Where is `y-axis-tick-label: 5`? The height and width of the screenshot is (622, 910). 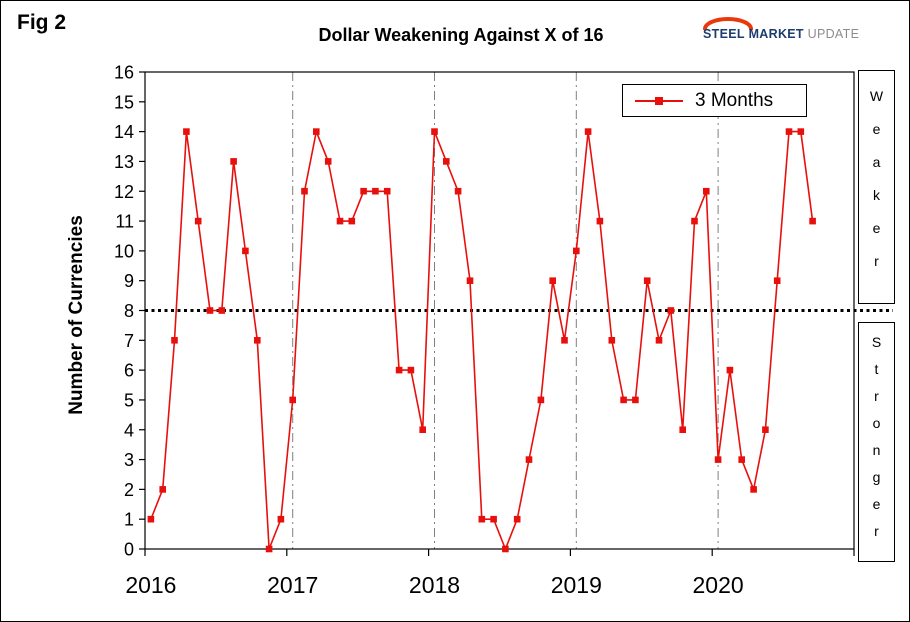 y-axis-tick-label: 5 is located at coordinates (129, 400).